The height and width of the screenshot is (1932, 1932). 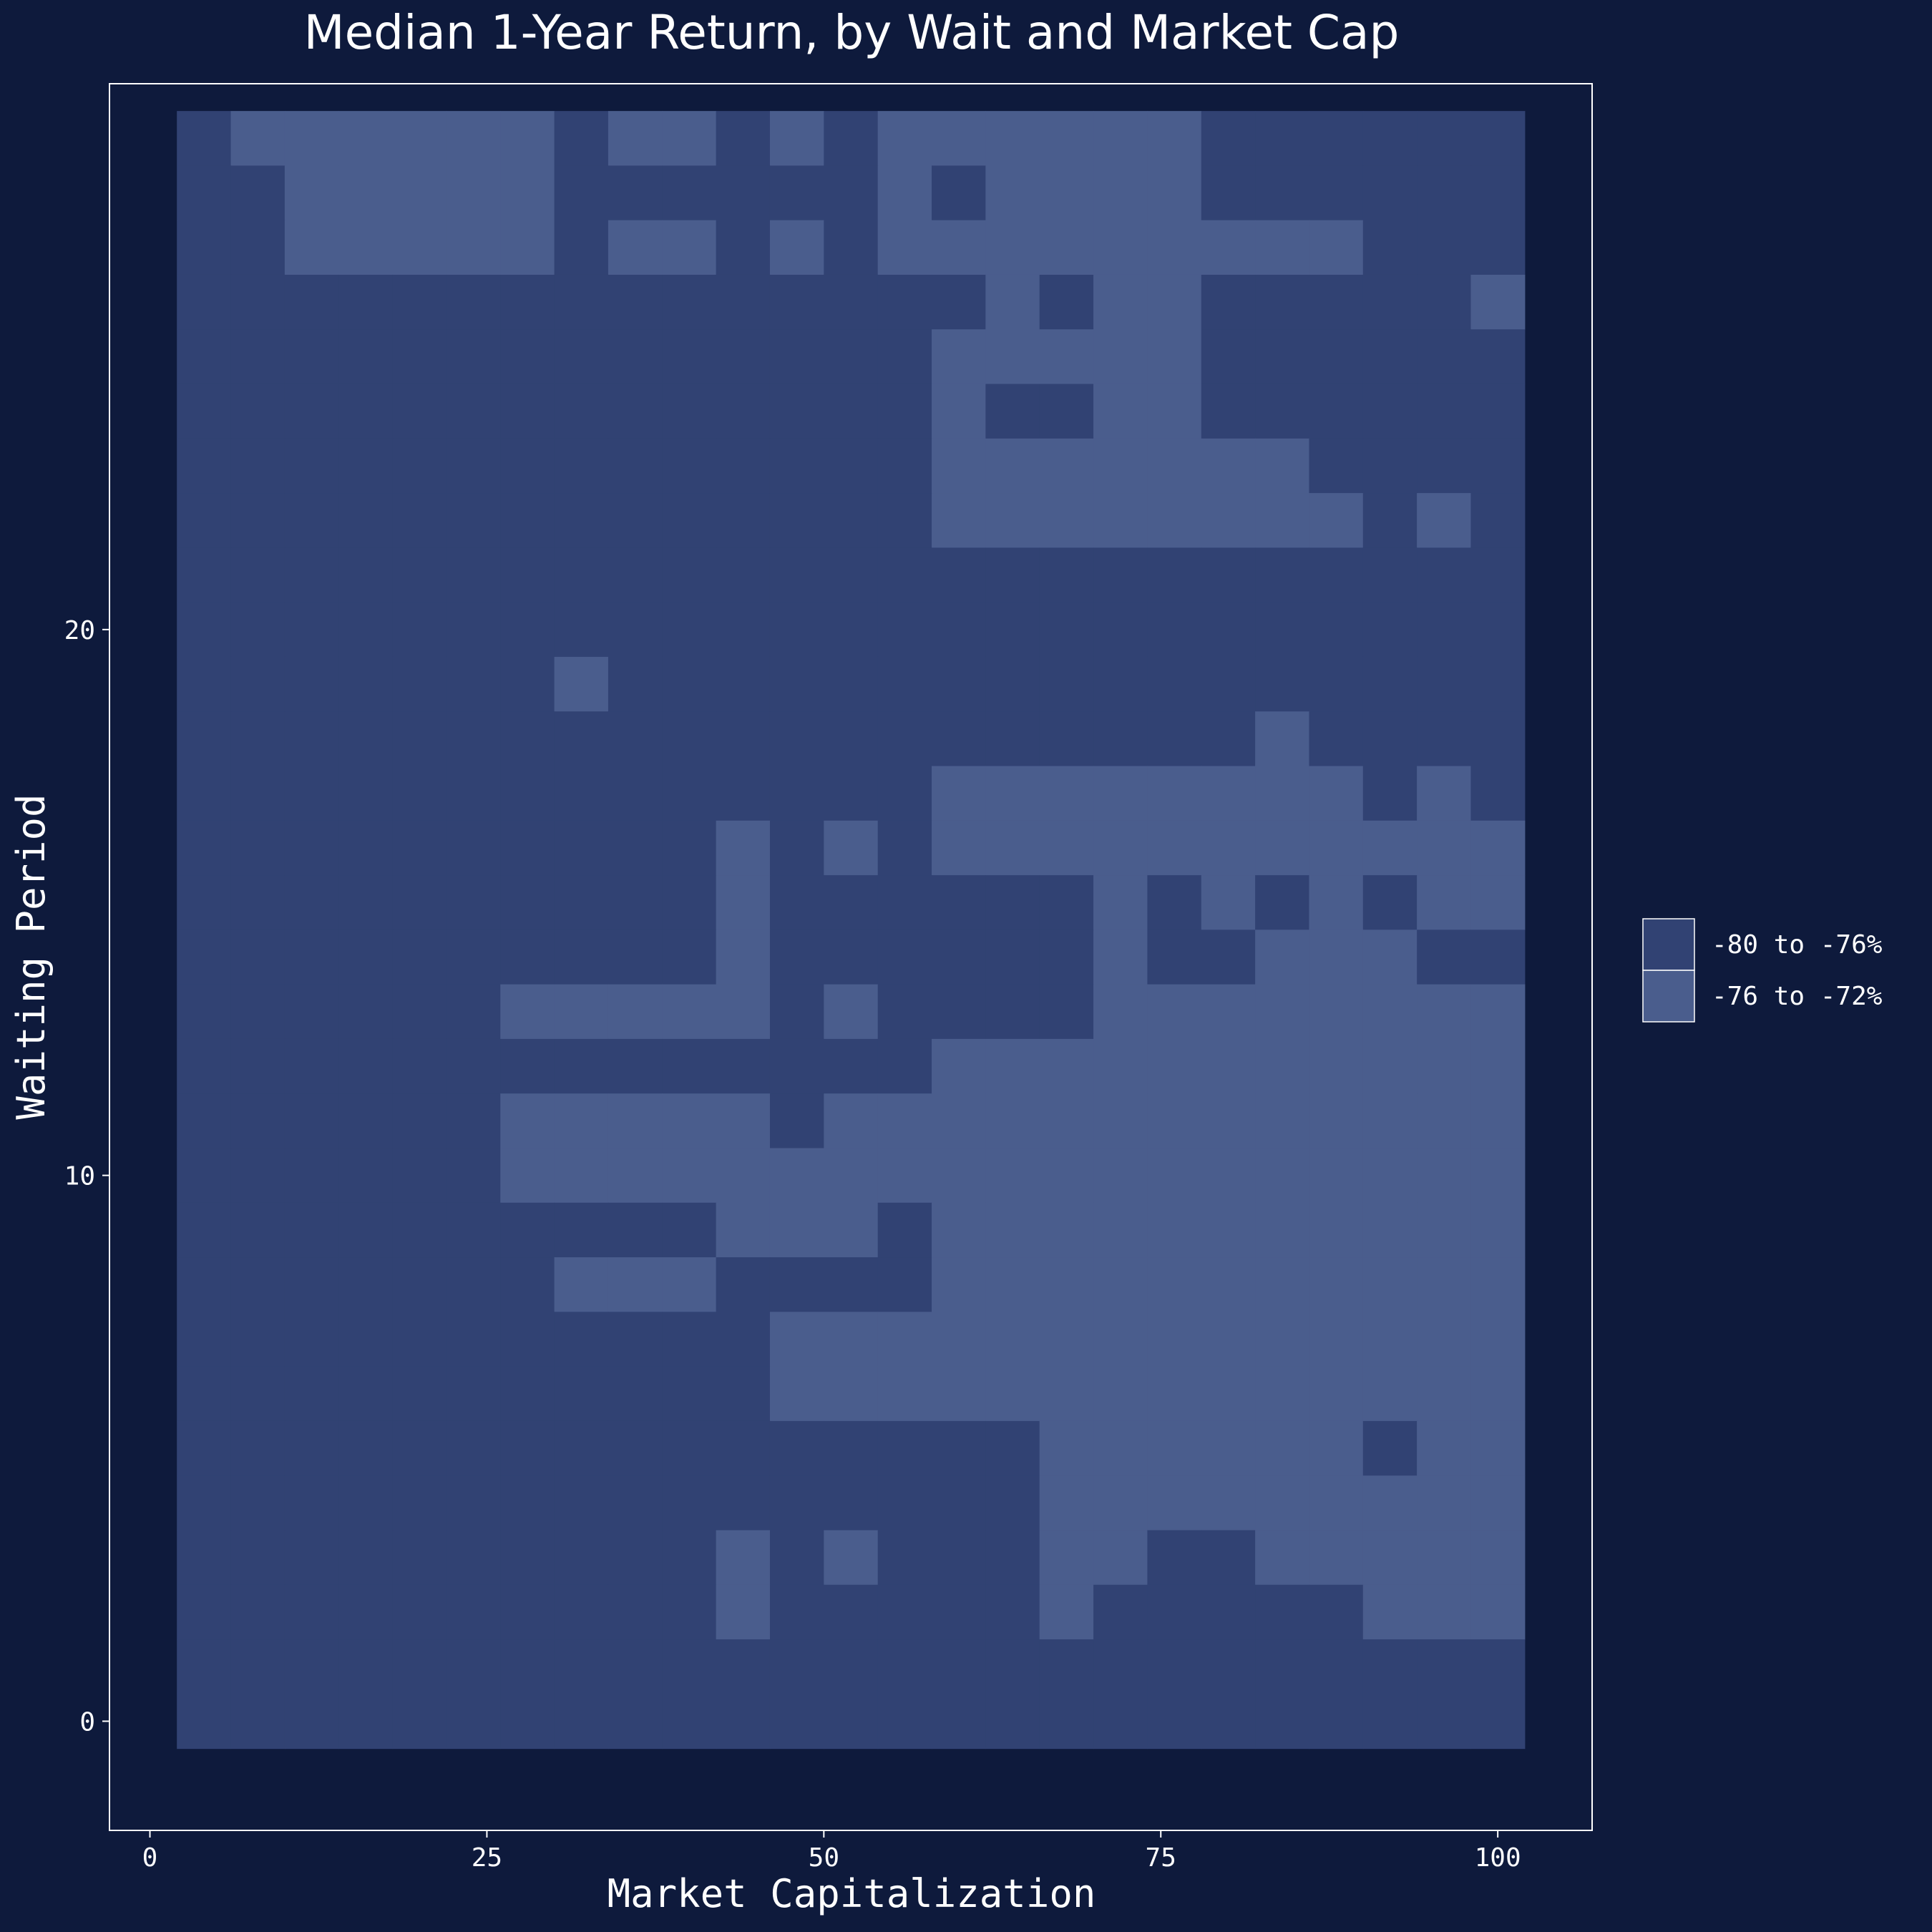 What do you see at coordinates (824, 1858) in the screenshot?
I see `x-tick-label: 50` at bounding box center [824, 1858].